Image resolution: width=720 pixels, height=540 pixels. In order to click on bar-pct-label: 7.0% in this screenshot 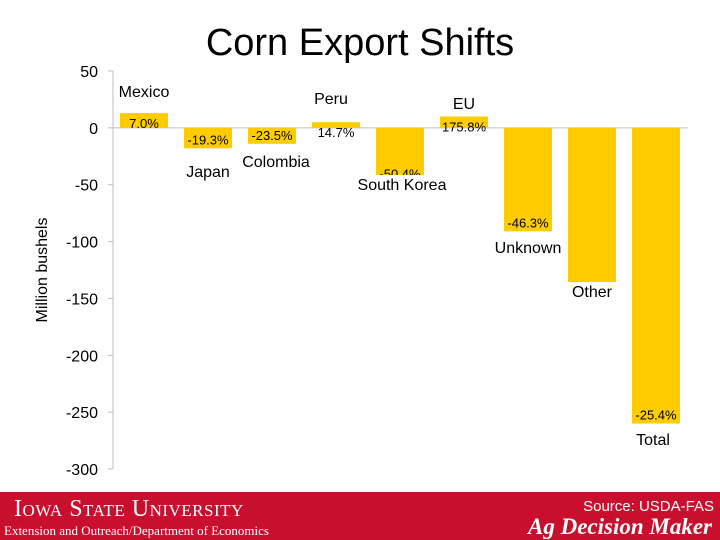, I will do `click(144, 123)`.